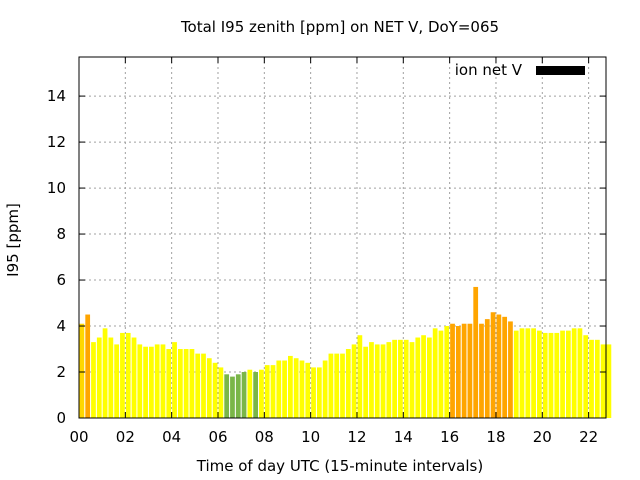 The image size is (640, 480). Describe the element at coordinates (61, 234) in the screenshot. I see `y-tick-label: 8` at that location.